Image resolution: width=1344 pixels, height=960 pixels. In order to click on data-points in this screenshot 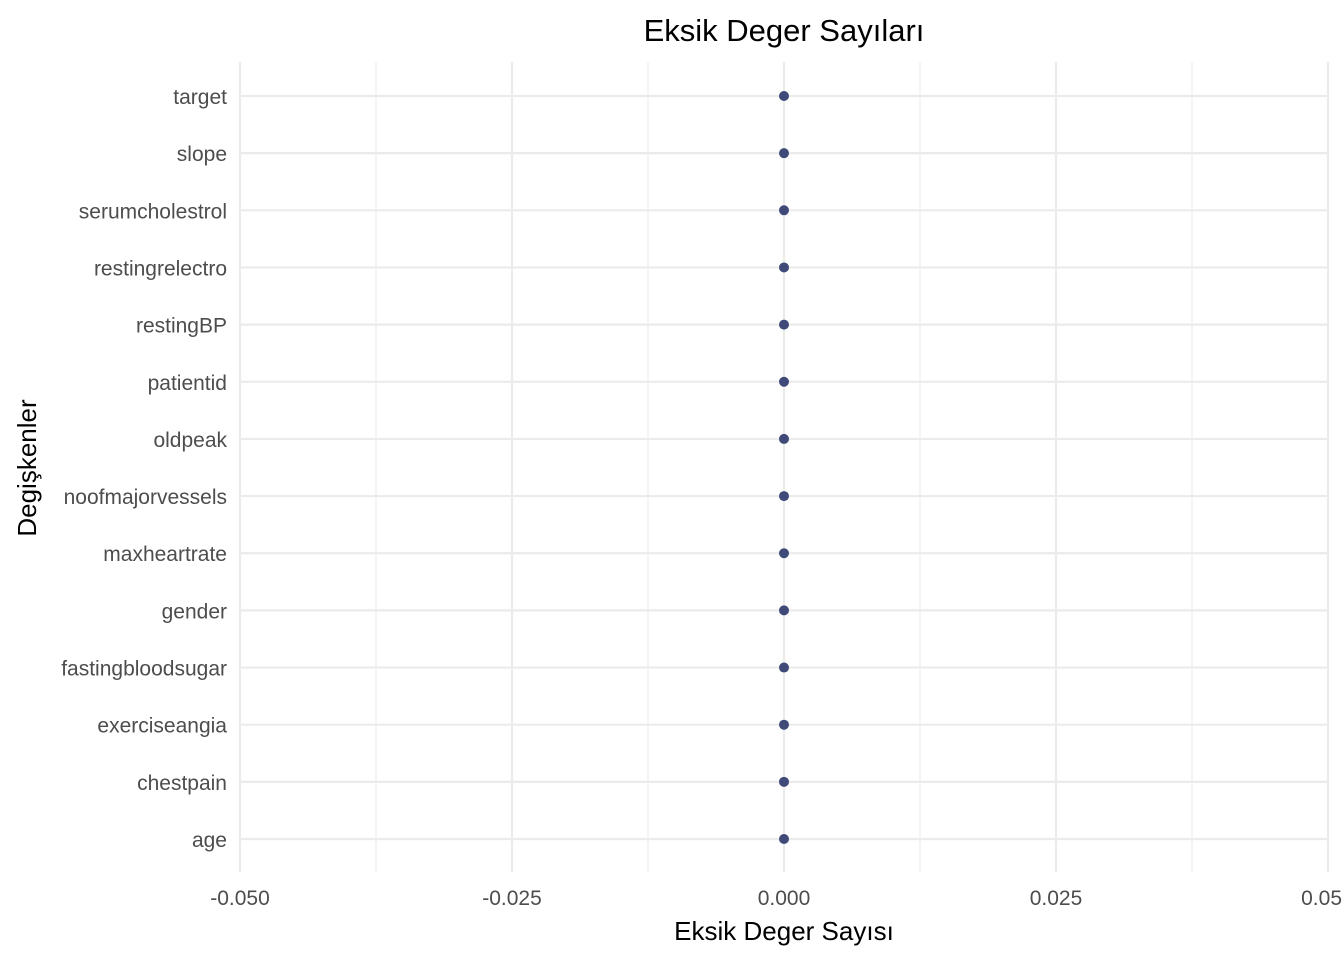, I will do `click(784, 467)`.